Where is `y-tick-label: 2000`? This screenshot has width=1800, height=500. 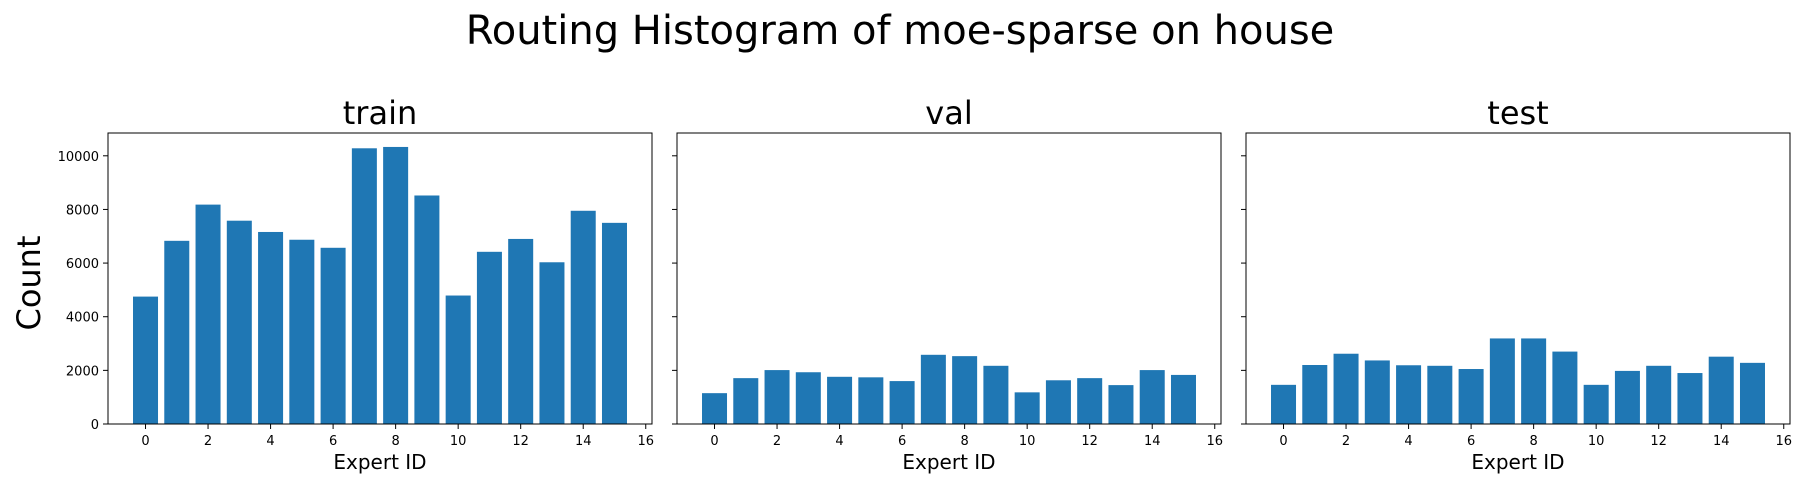 y-tick-label: 2000 is located at coordinates (82, 371).